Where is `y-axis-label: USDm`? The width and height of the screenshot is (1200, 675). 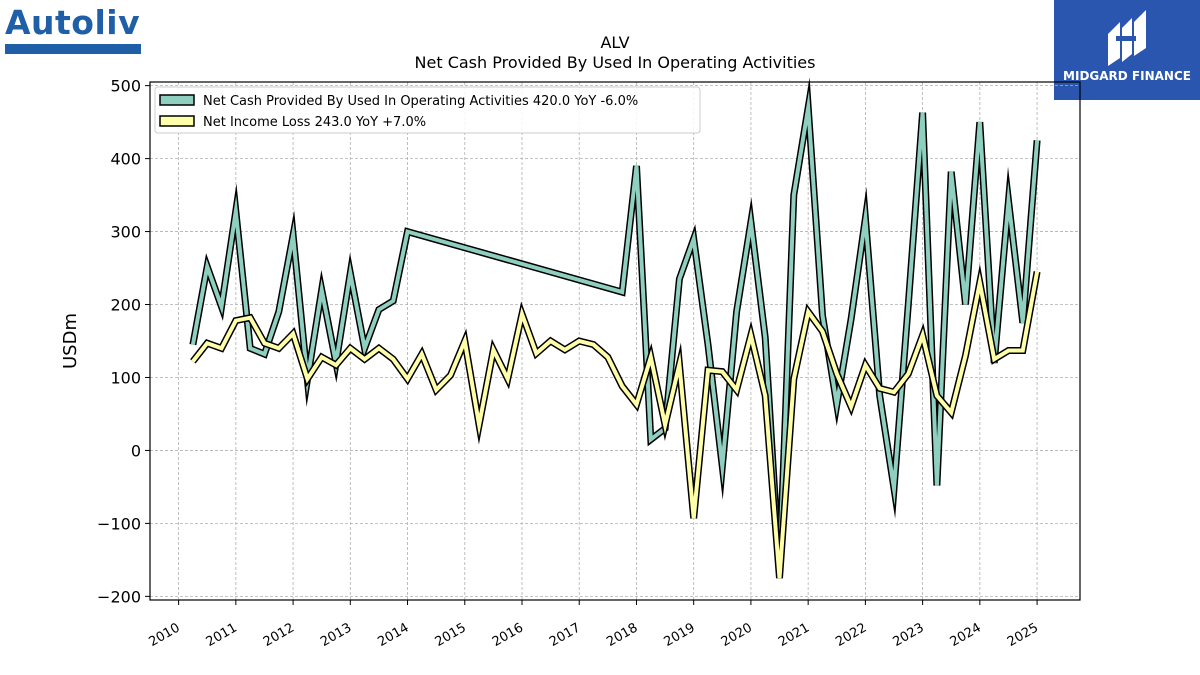
y-axis-label: USDm is located at coordinates (70, 341).